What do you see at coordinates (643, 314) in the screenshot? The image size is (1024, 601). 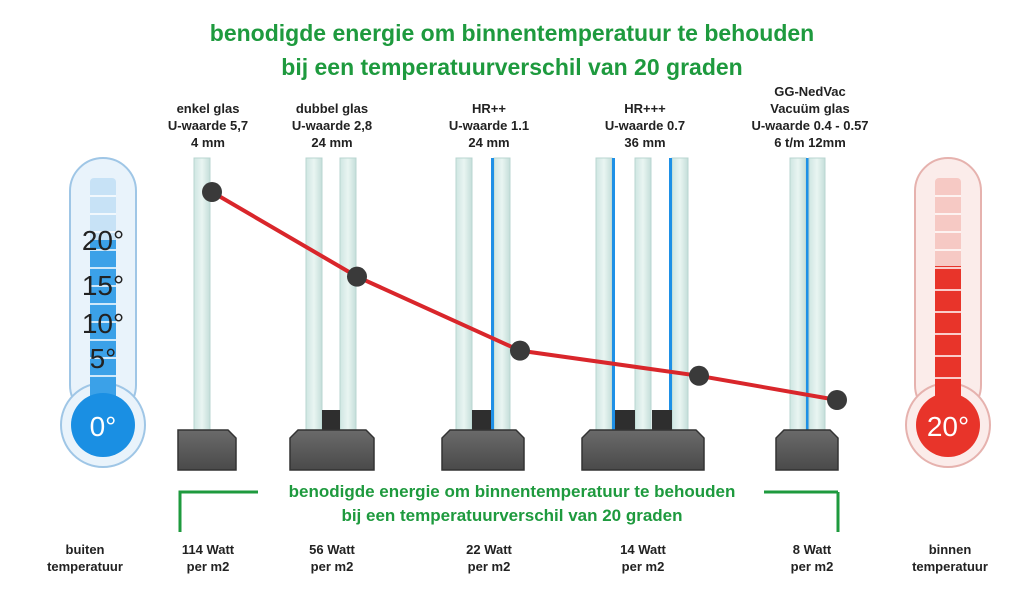 I see `glass-pane-hrppp` at bounding box center [643, 314].